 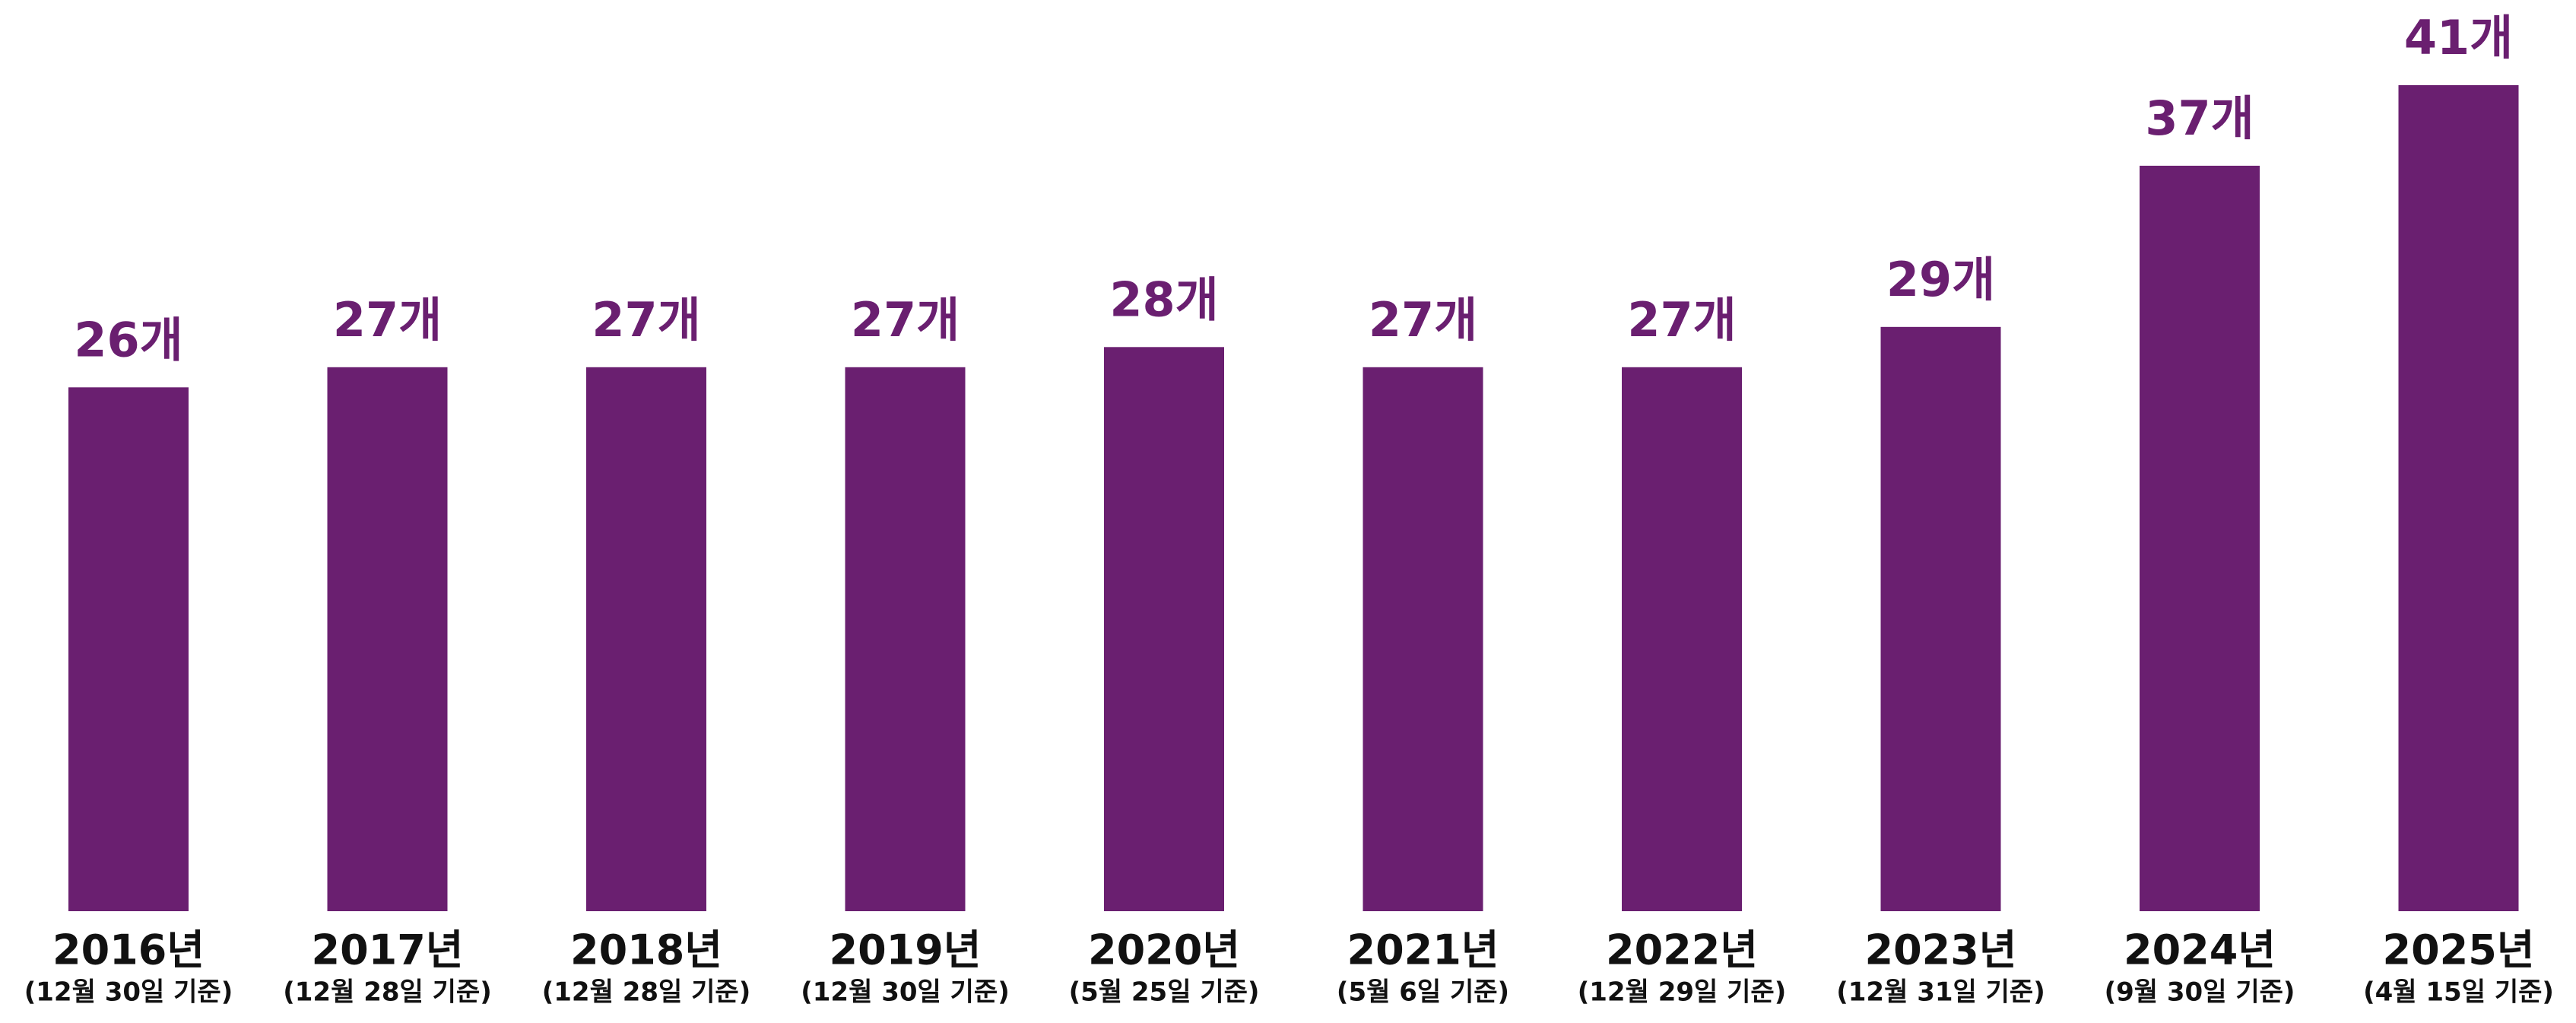 I want to click on value-label: 26개, so click(x=128, y=339).